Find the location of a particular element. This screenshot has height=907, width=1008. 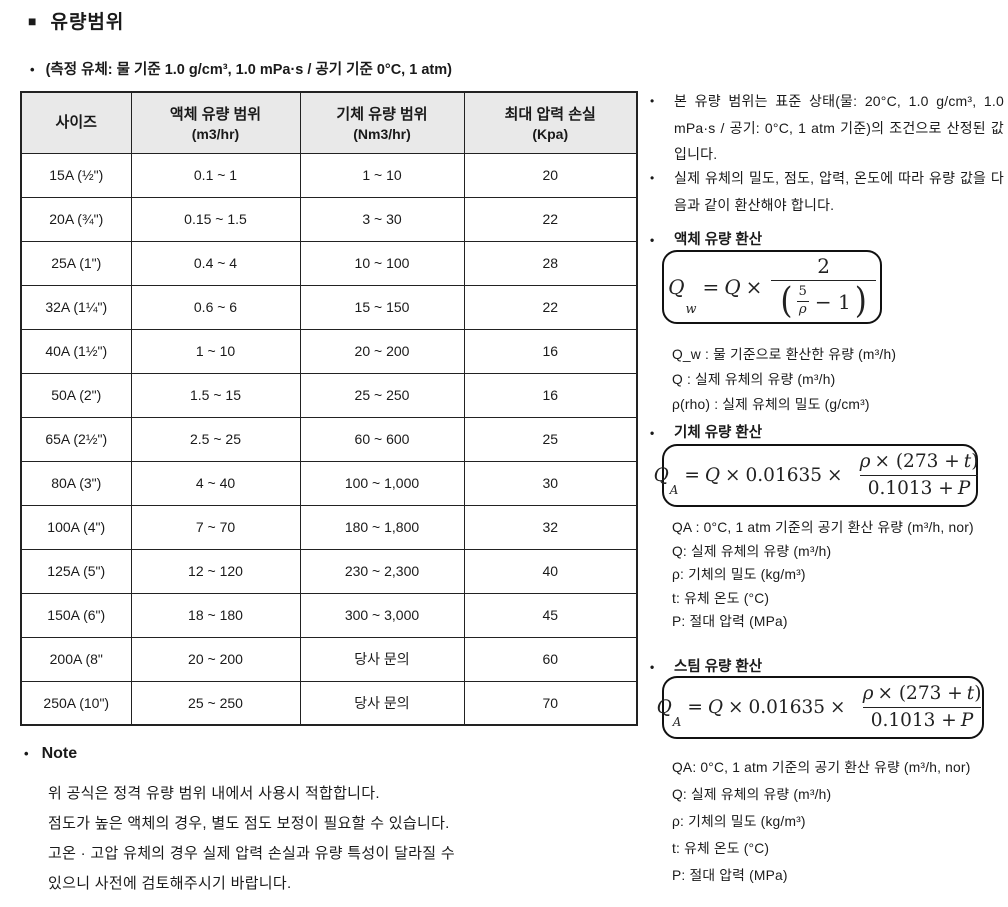

steam-conversion-title: 스팀 유량 환산 is located at coordinates (718, 667).